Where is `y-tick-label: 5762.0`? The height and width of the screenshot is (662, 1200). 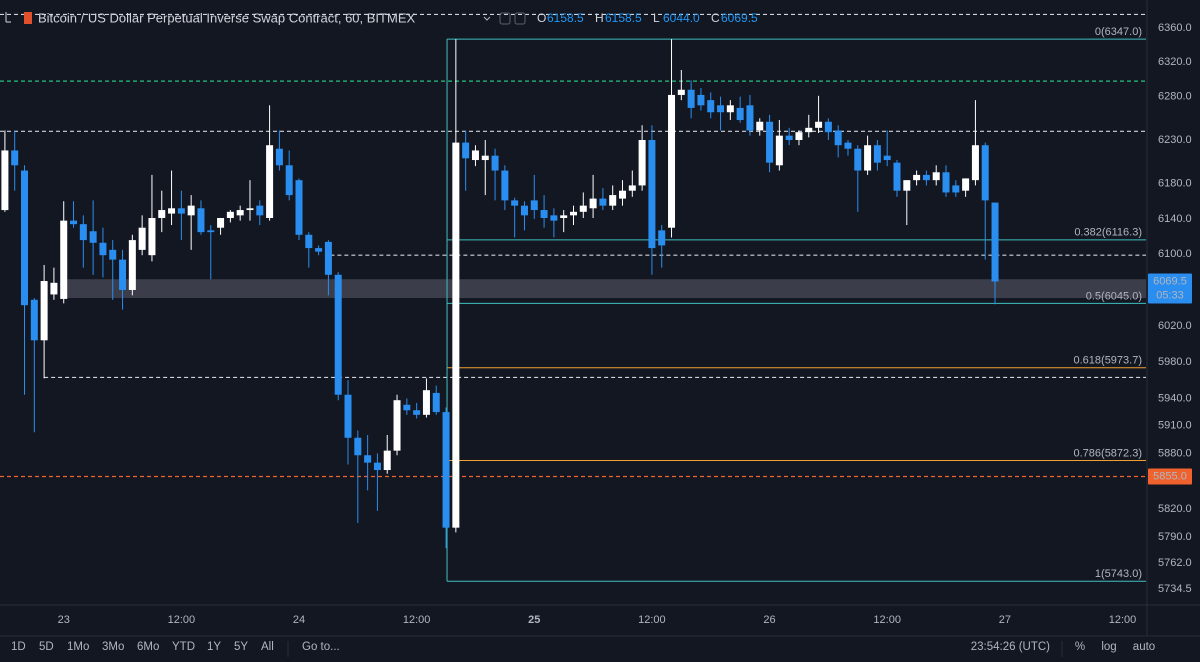
y-tick-label: 5762.0 is located at coordinates (1175, 563).